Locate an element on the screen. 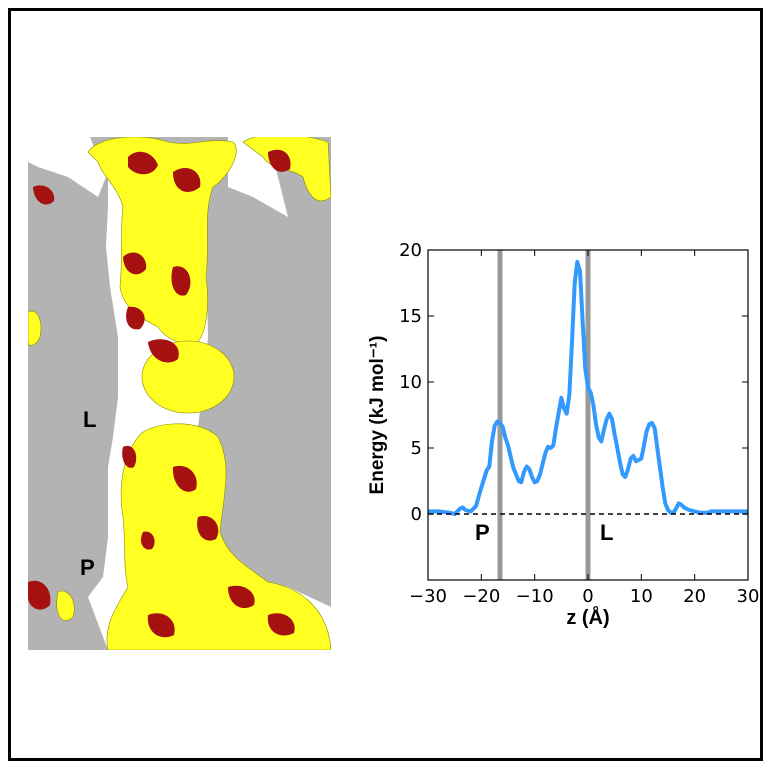  marker-label-l: L is located at coordinates (606, 532).